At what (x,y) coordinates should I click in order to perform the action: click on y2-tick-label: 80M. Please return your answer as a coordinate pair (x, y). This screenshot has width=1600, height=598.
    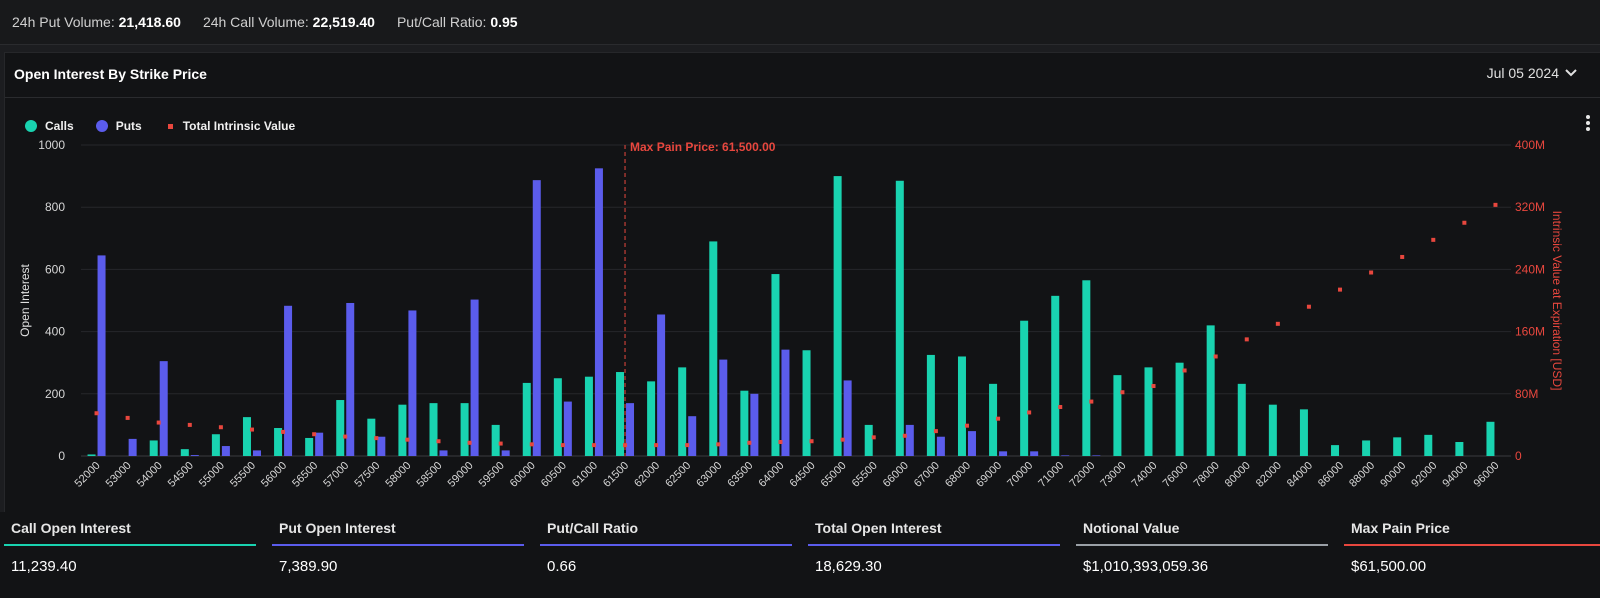
    Looking at the image, I should click on (1526, 394).